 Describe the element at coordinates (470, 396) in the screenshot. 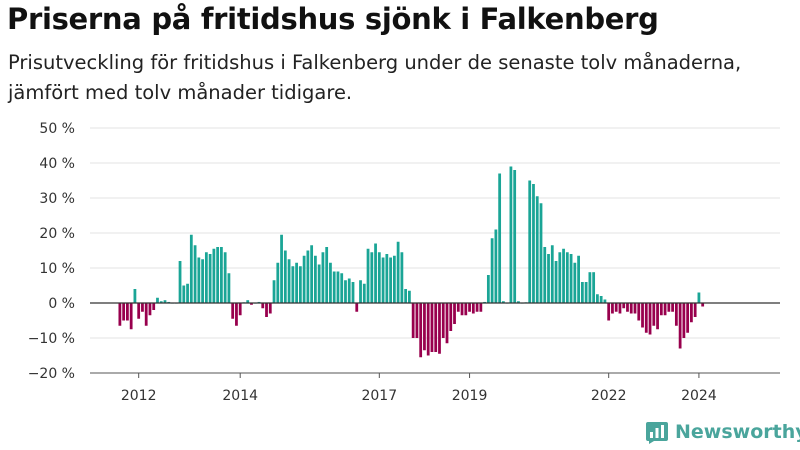

I see `x-tick-label: 2019` at that location.